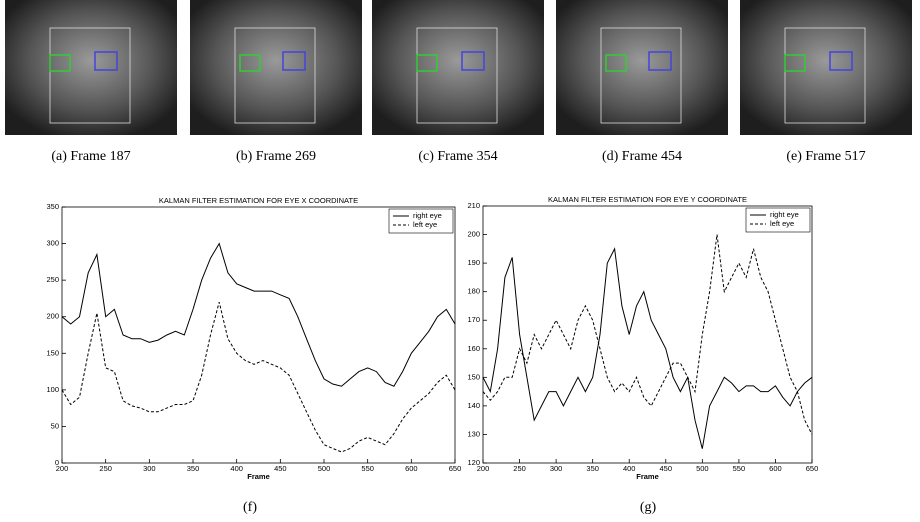 The image size is (920, 522). I want to click on photo-caption: (a) Frame 187, so click(90, 156).